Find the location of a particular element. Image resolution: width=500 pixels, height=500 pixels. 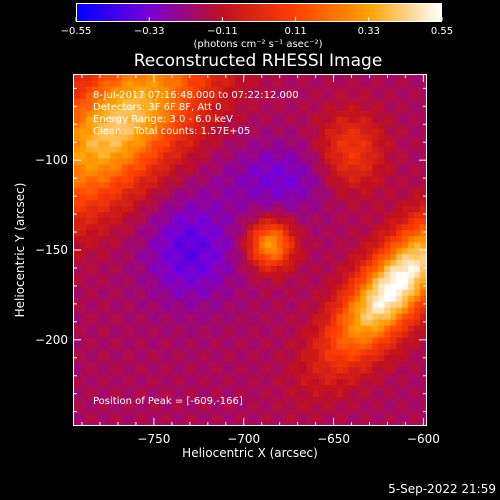

y-tick-label: −150 is located at coordinates (51, 250).